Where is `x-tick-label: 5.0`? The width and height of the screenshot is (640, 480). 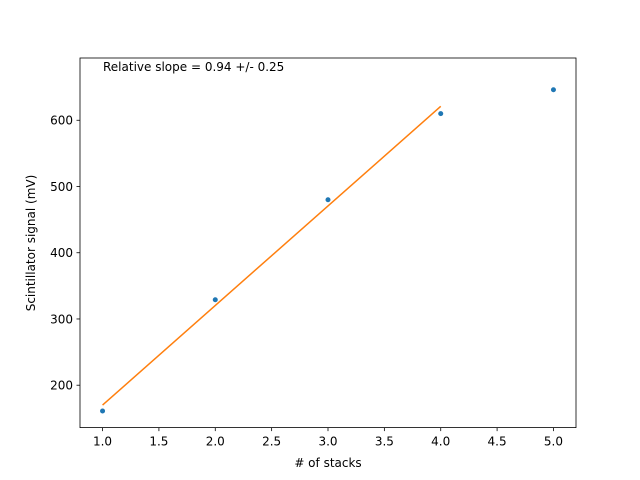
x-tick-label: 5.0 is located at coordinates (553, 442).